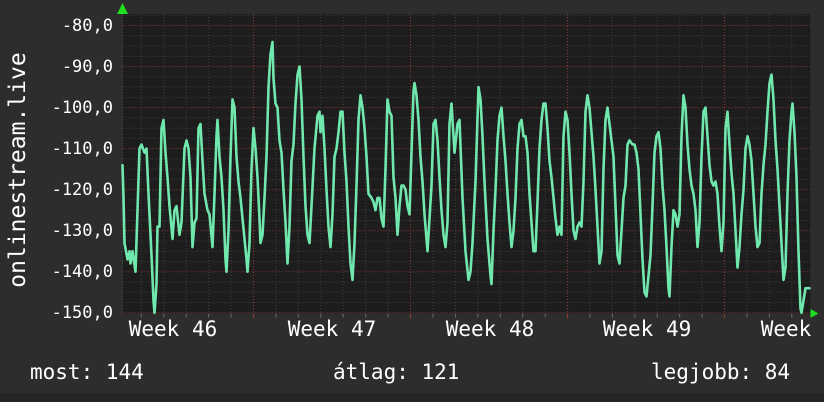  Describe the element at coordinates (173, 329) in the screenshot. I see `x-axis-week-label: Week 46` at that location.